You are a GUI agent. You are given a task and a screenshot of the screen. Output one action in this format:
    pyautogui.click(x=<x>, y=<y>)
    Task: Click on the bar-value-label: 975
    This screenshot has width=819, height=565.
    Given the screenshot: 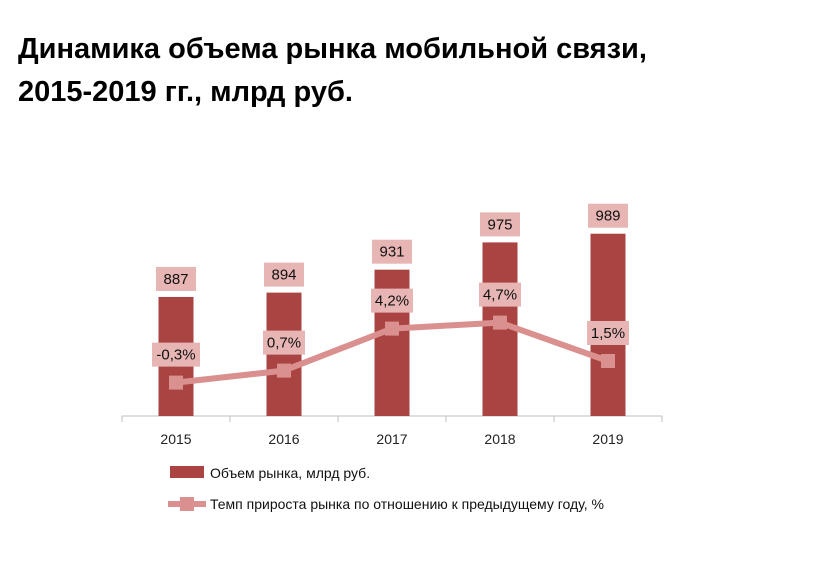 What is the action you would take?
    pyautogui.click(x=499, y=224)
    